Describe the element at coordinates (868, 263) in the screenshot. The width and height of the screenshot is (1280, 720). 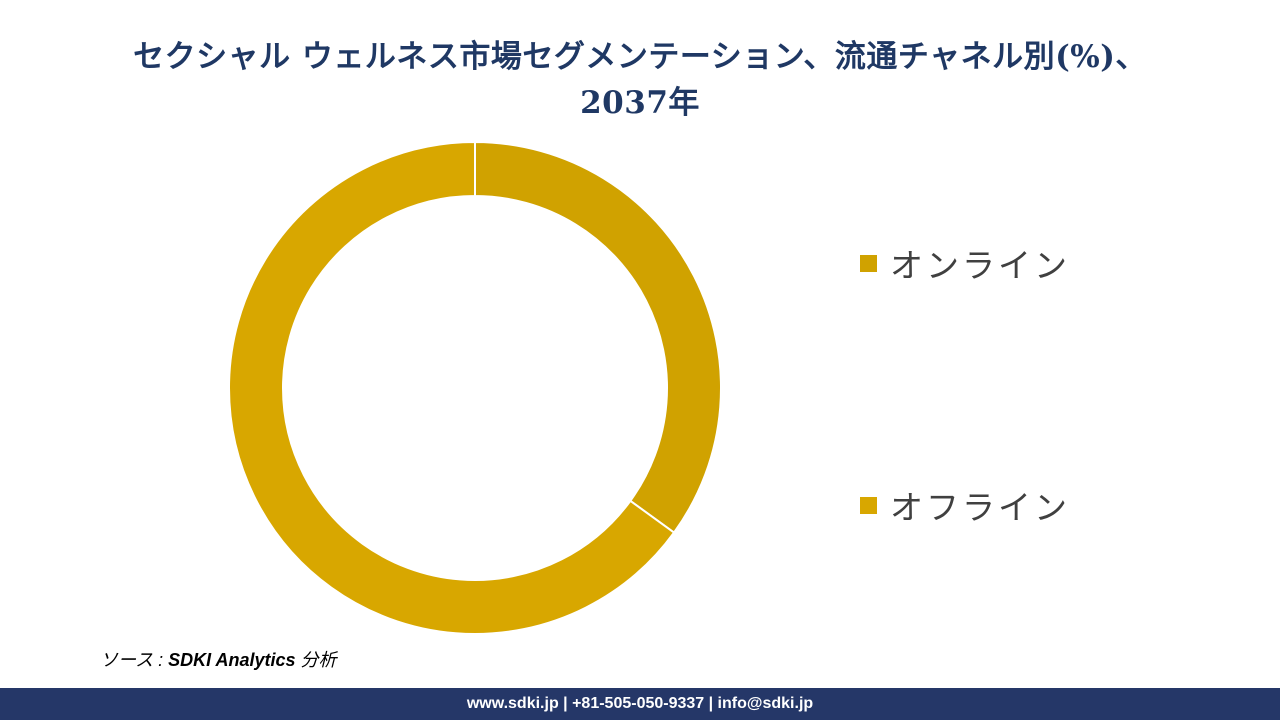
I see `legend-swatch-online` at that location.